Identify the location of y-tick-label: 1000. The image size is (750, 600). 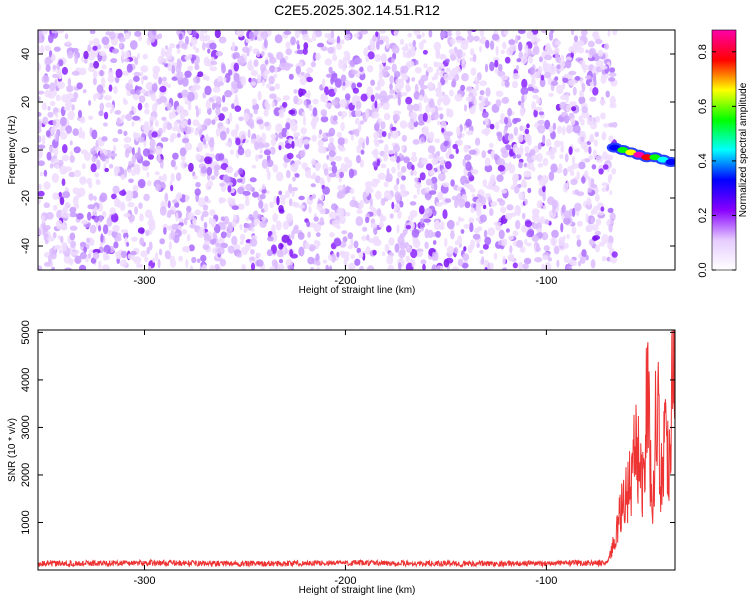
(26, 522).